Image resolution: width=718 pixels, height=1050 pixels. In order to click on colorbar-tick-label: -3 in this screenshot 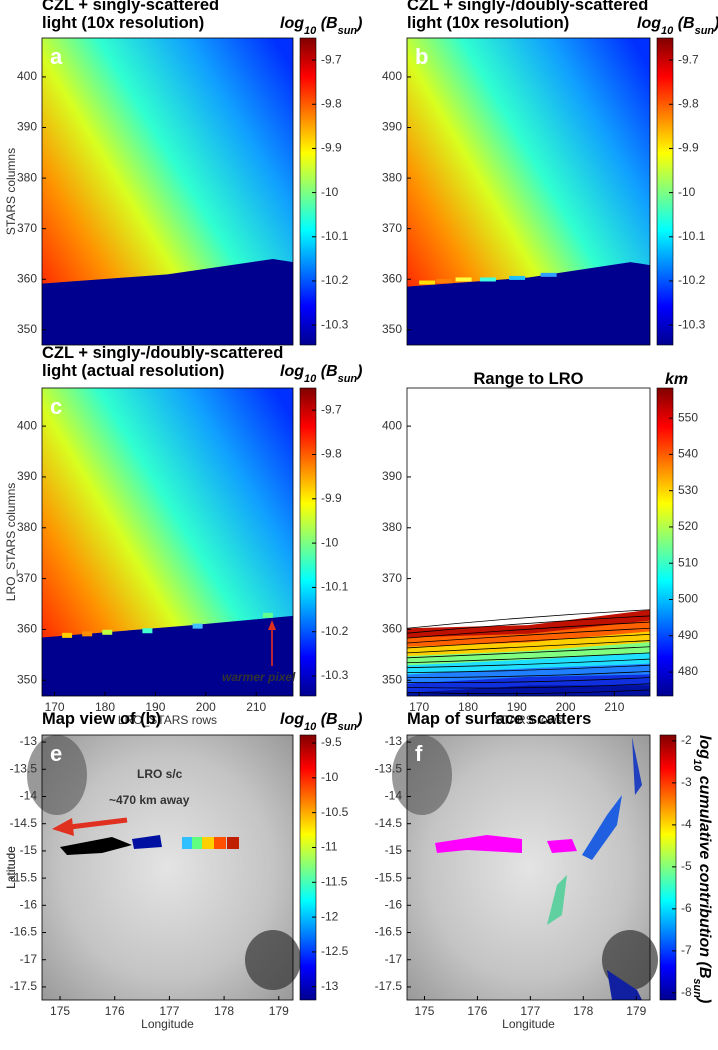, I will do `click(686, 782)`.